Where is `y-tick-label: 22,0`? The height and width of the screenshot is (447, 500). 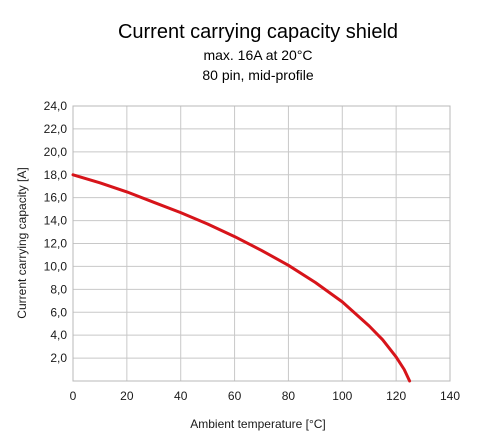 y-tick-label: 22,0 is located at coordinates (56, 129).